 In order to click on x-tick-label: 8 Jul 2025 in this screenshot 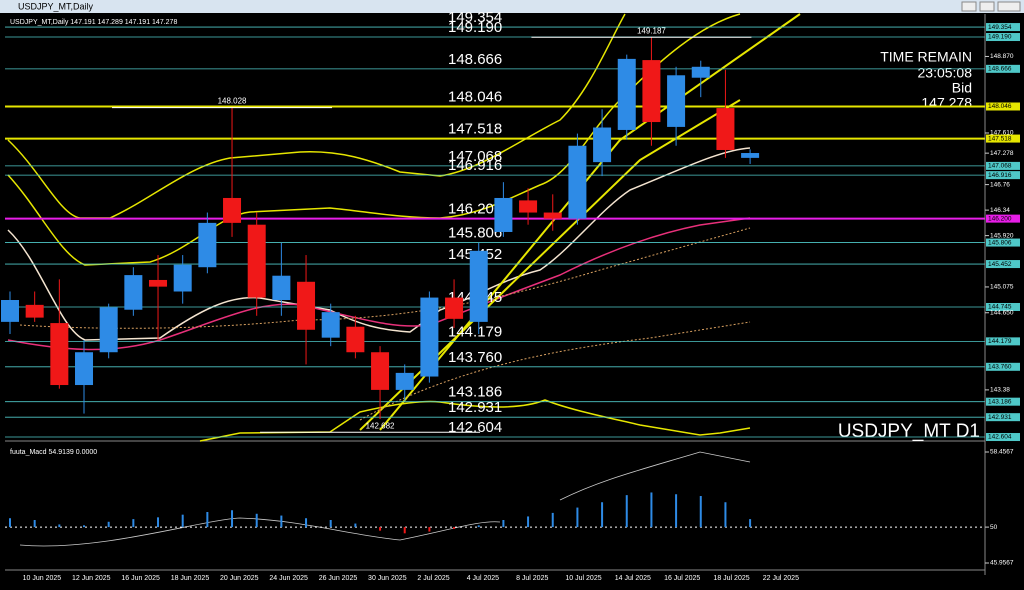, I will do `click(532, 578)`.